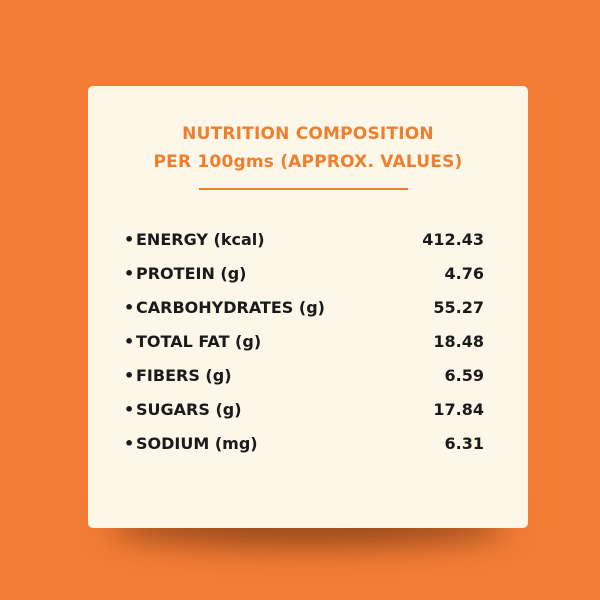 This screenshot has height=600, width=600. Describe the element at coordinates (303, 189) in the screenshot. I see `title-divider` at that location.